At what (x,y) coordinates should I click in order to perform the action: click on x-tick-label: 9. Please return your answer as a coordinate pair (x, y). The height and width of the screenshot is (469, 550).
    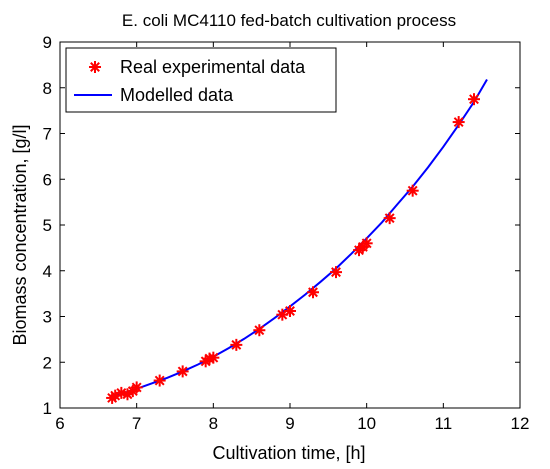
    Looking at the image, I should click on (289, 423).